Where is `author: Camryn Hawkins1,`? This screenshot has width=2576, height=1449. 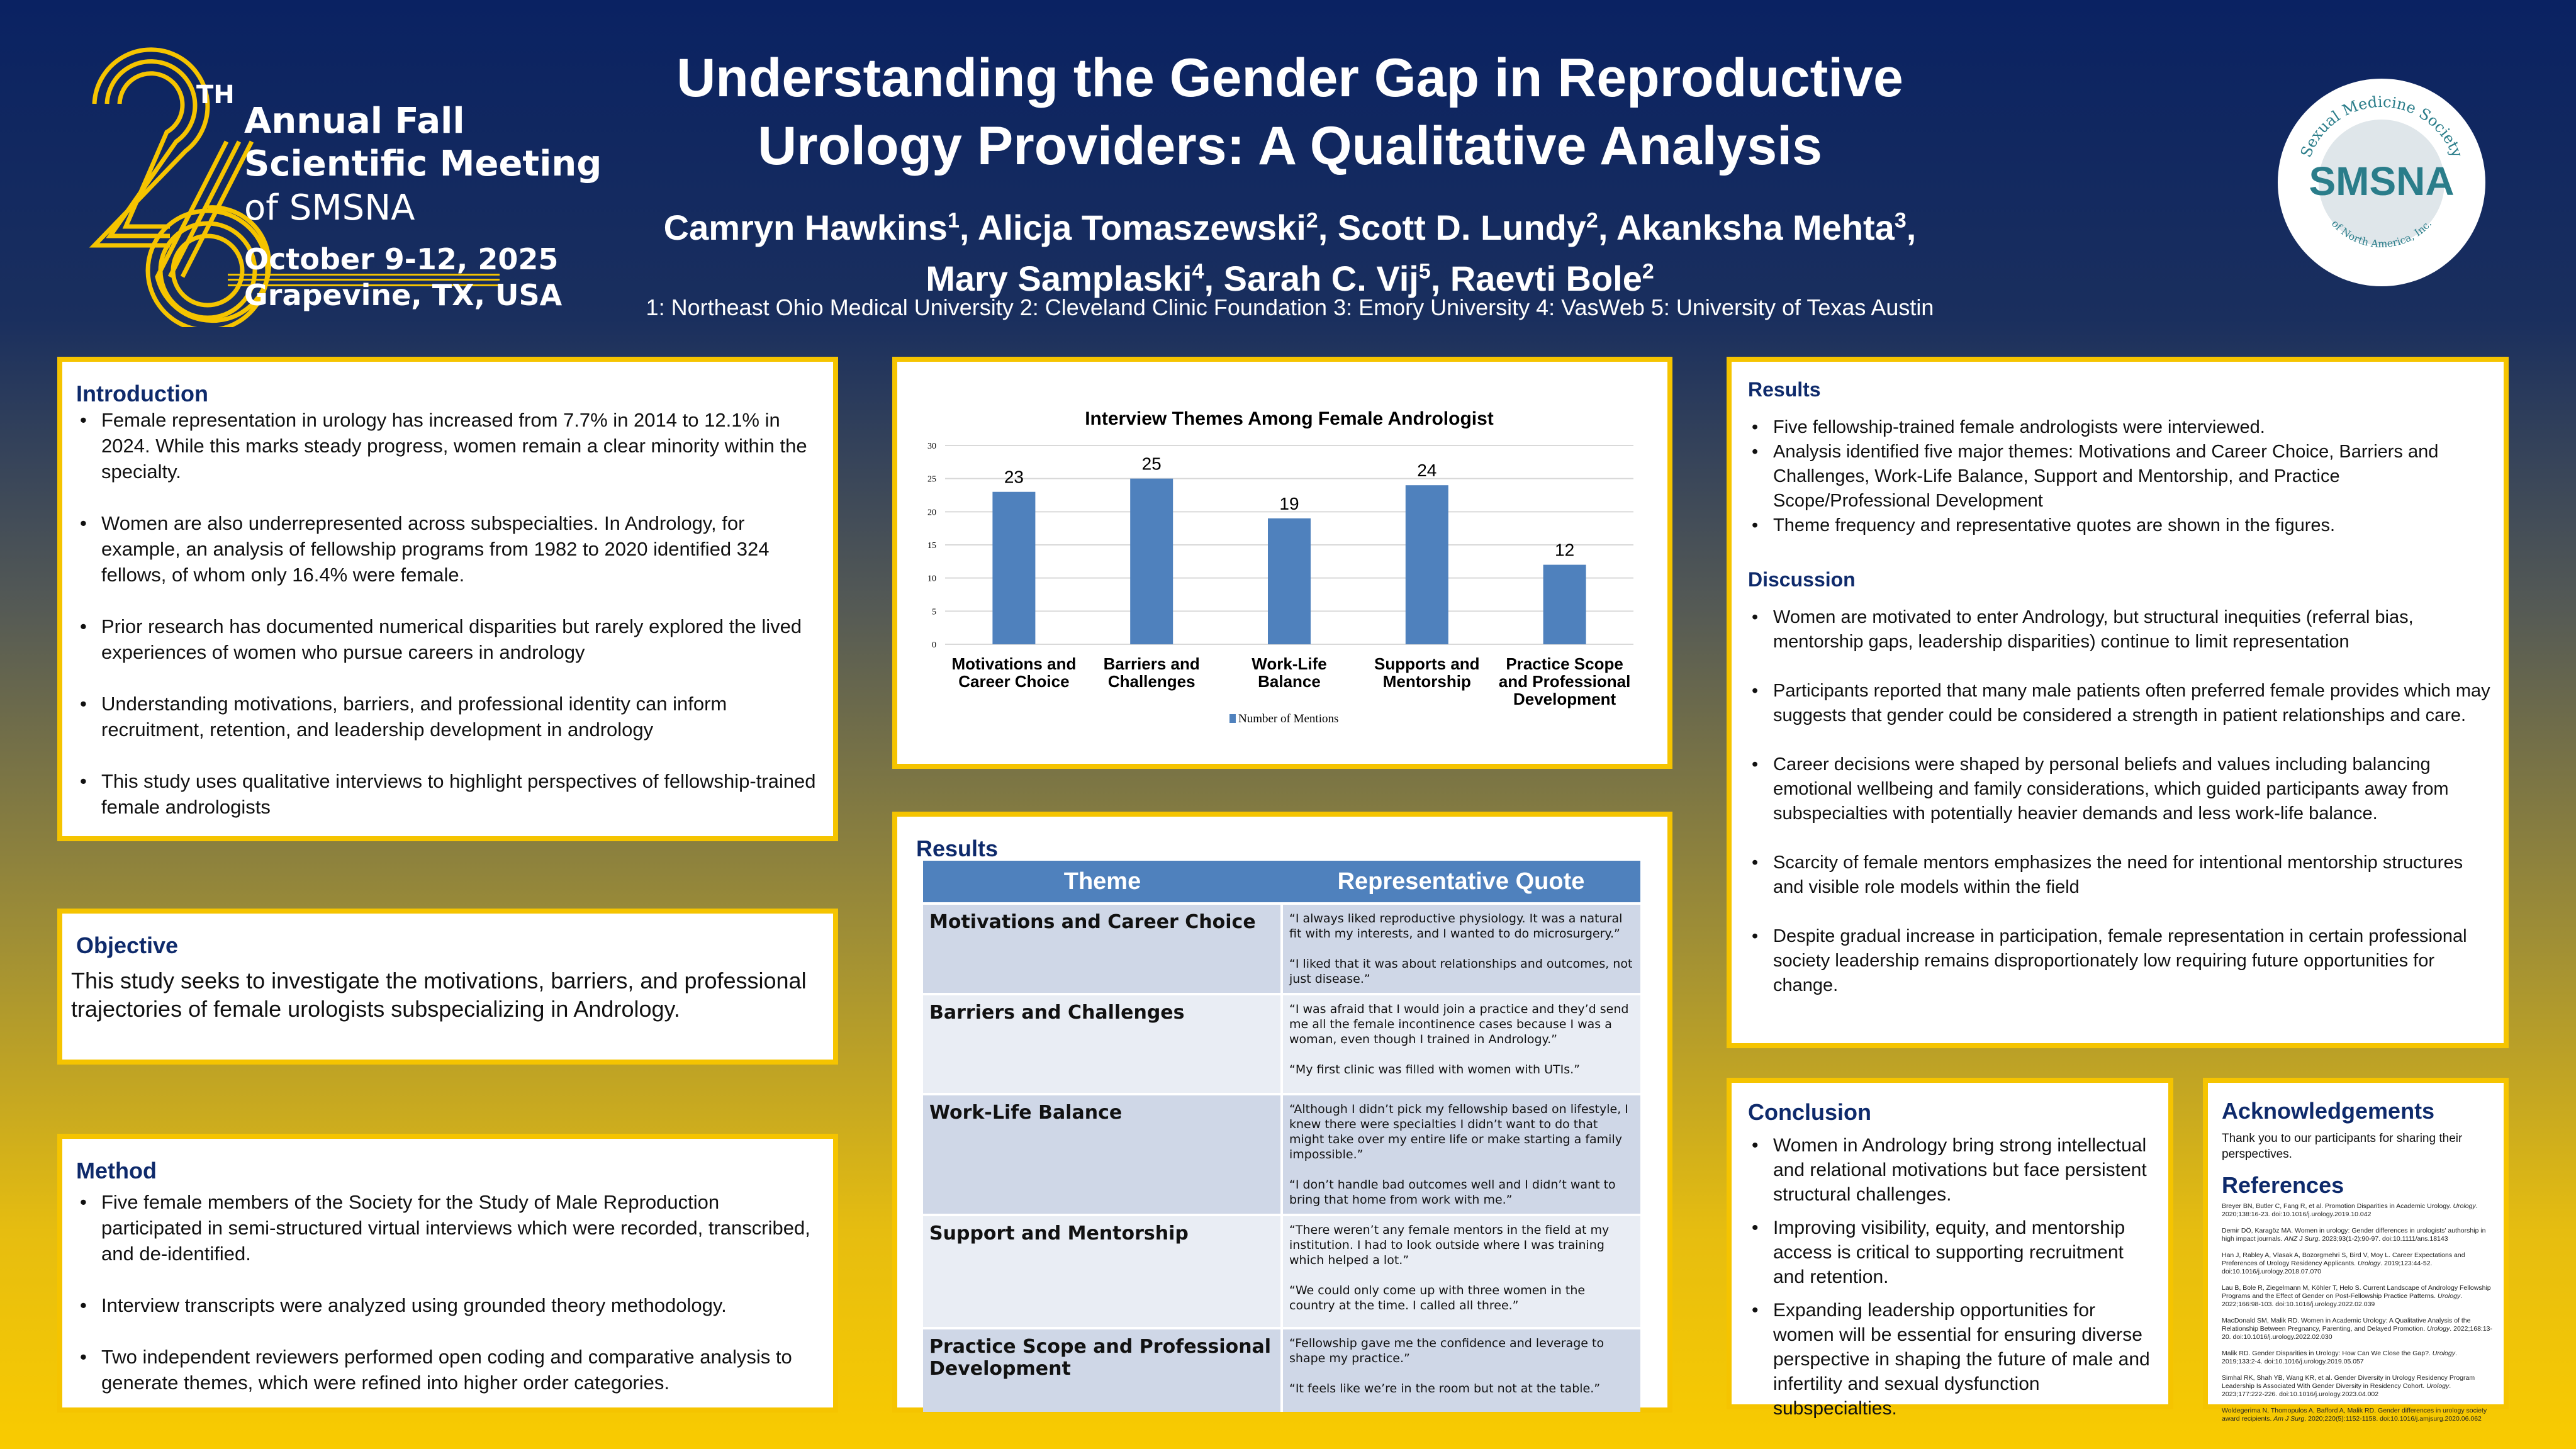 author: Camryn Hawkins1, is located at coordinates (820, 227).